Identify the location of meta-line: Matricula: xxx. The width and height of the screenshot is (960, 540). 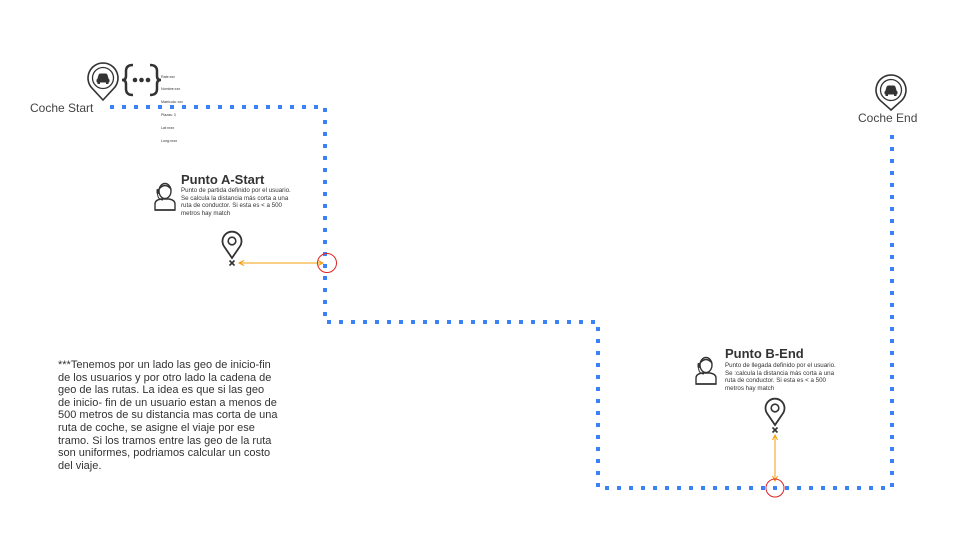
(172, 102).